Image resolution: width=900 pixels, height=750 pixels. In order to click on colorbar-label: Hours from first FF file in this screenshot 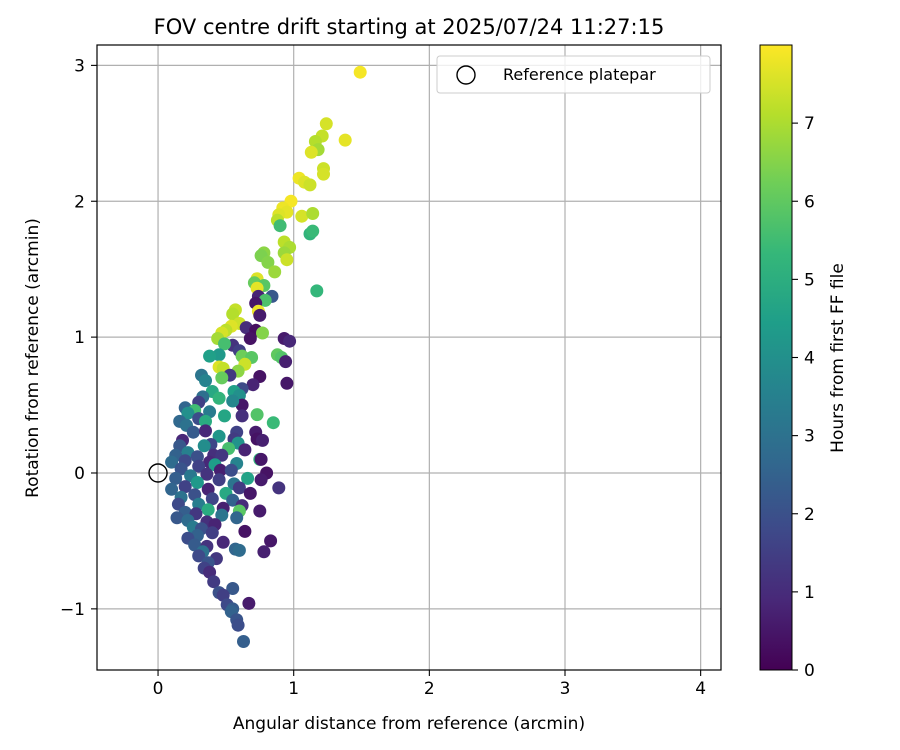, I will do `click(838, 358)`.